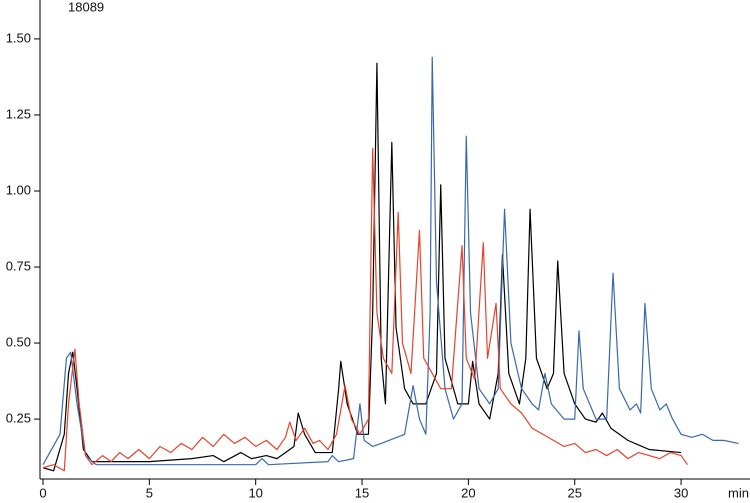 Image resolution: width=750 pixels, height=503 pixels. I want to click on x-tick-label: 10, so click(255, 492).